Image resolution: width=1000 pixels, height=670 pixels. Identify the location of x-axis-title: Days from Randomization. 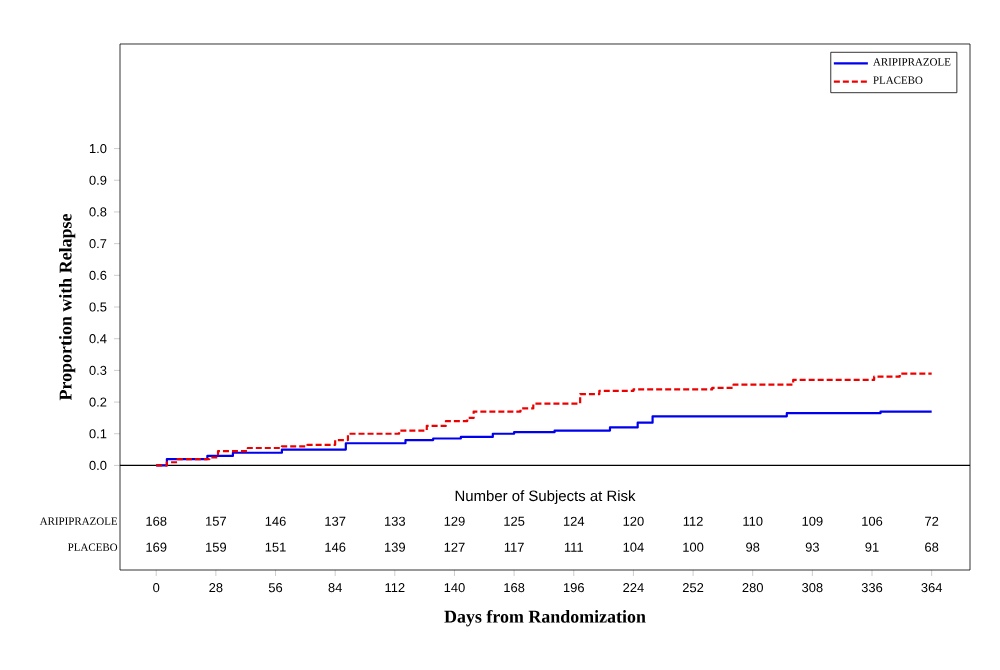
(545, 618).